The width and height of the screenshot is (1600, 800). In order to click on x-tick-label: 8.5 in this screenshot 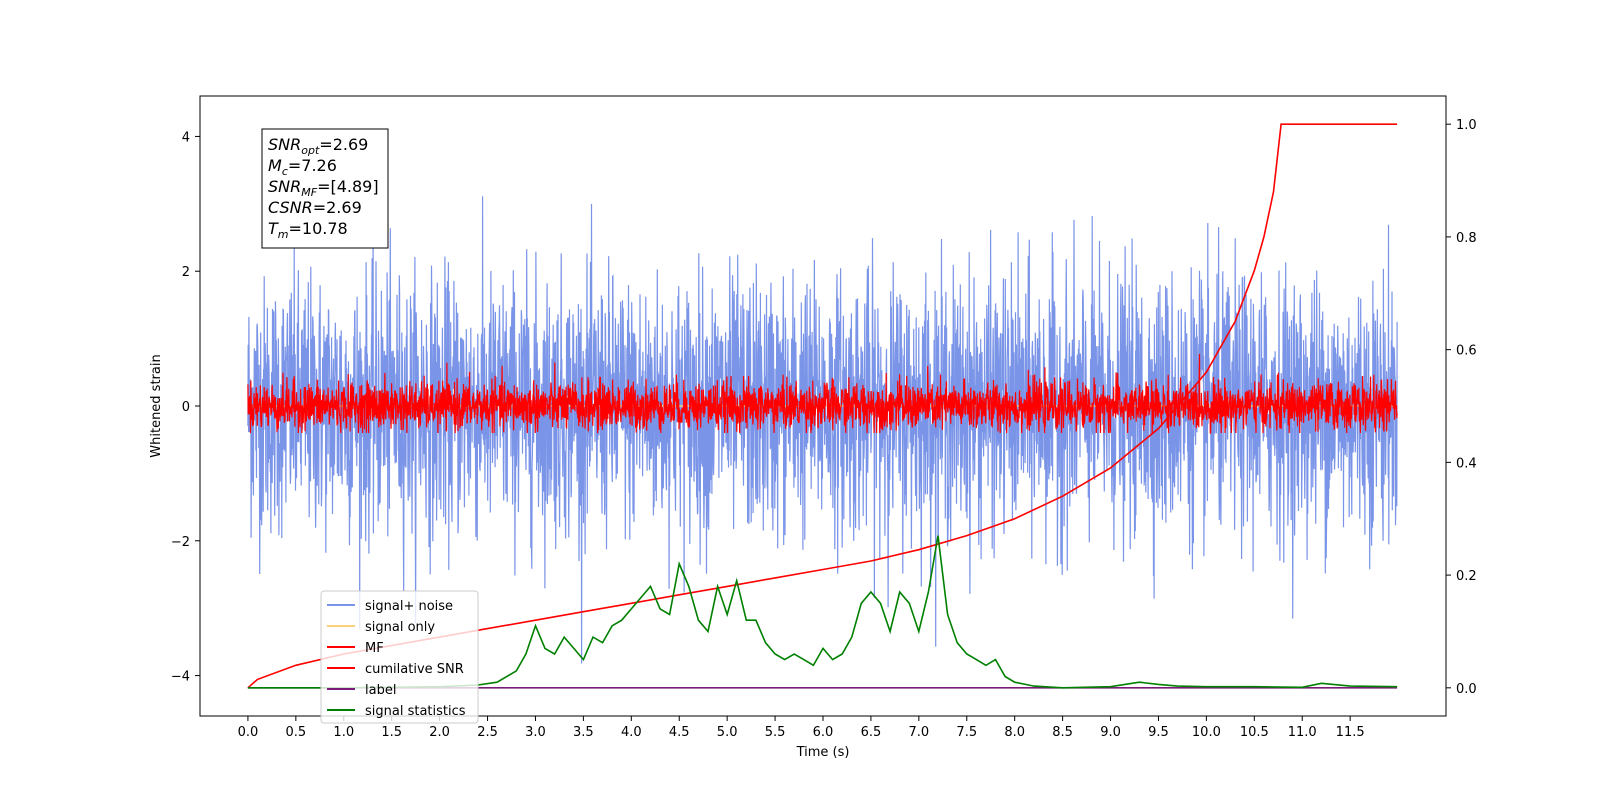, I will do `click(1062, 732)`.